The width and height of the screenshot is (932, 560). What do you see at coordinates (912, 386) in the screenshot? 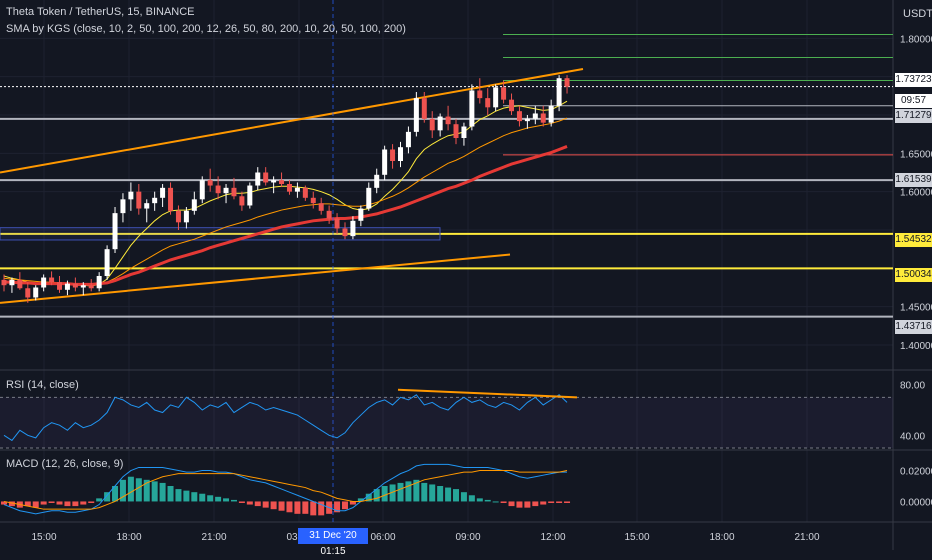
I see `rsi-tick-0: 80.00` at bounding box center [912, 386].